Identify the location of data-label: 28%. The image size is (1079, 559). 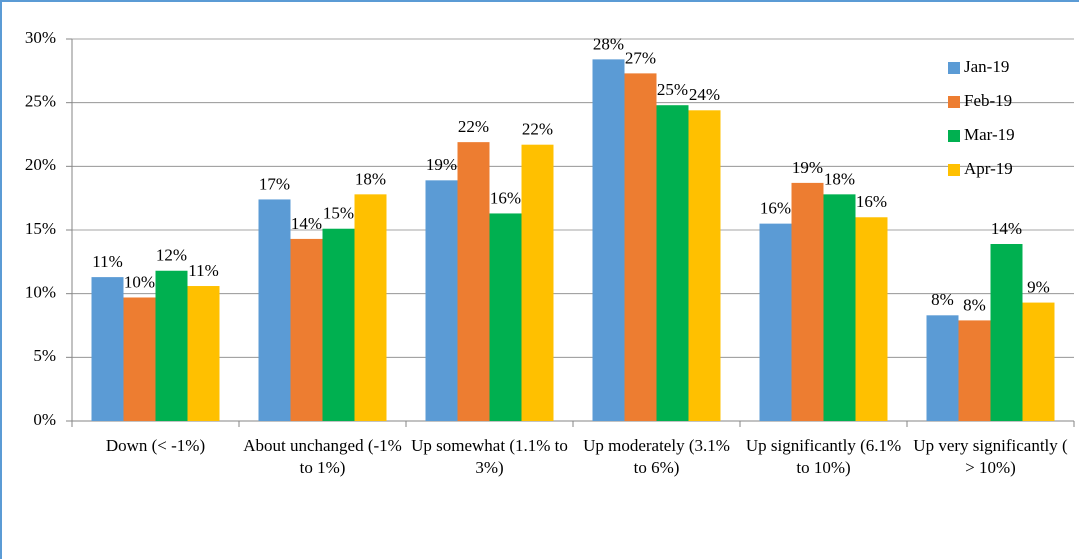
(608, 43).